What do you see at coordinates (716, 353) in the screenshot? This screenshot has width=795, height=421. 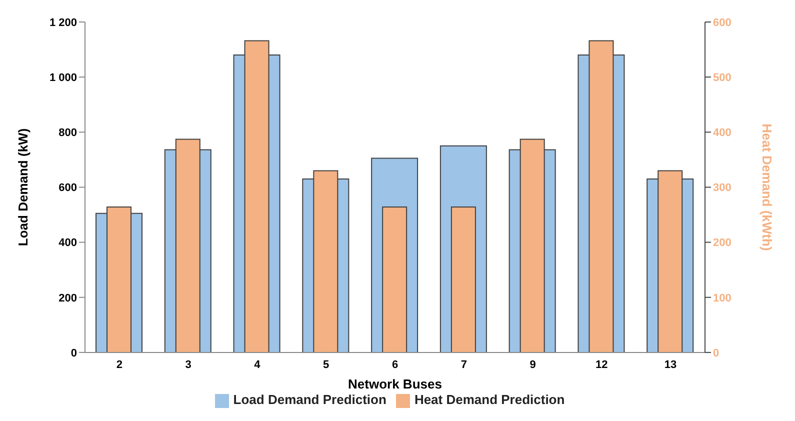 I see `y2-tick-label: 0` at bounding box center [716, 353].